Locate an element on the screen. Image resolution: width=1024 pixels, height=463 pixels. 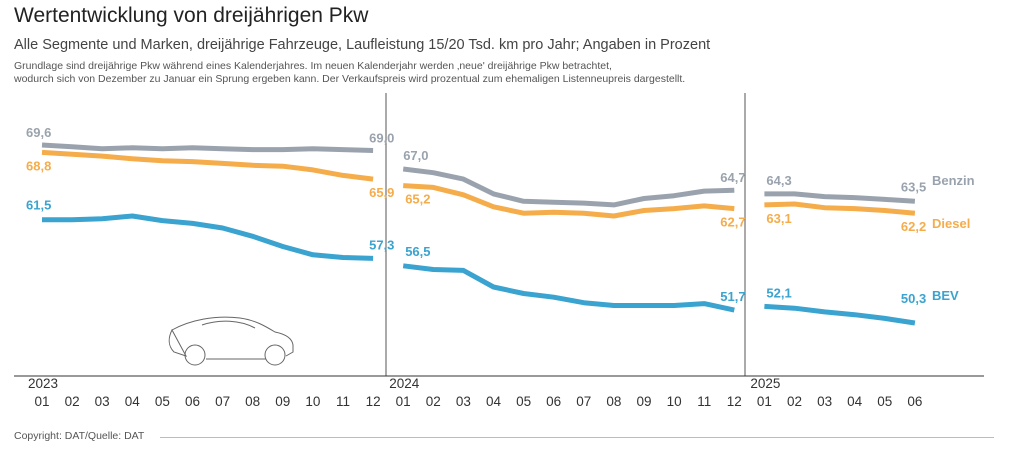
x-tick-2025-04: 04 is located at coordinates (855, 401).